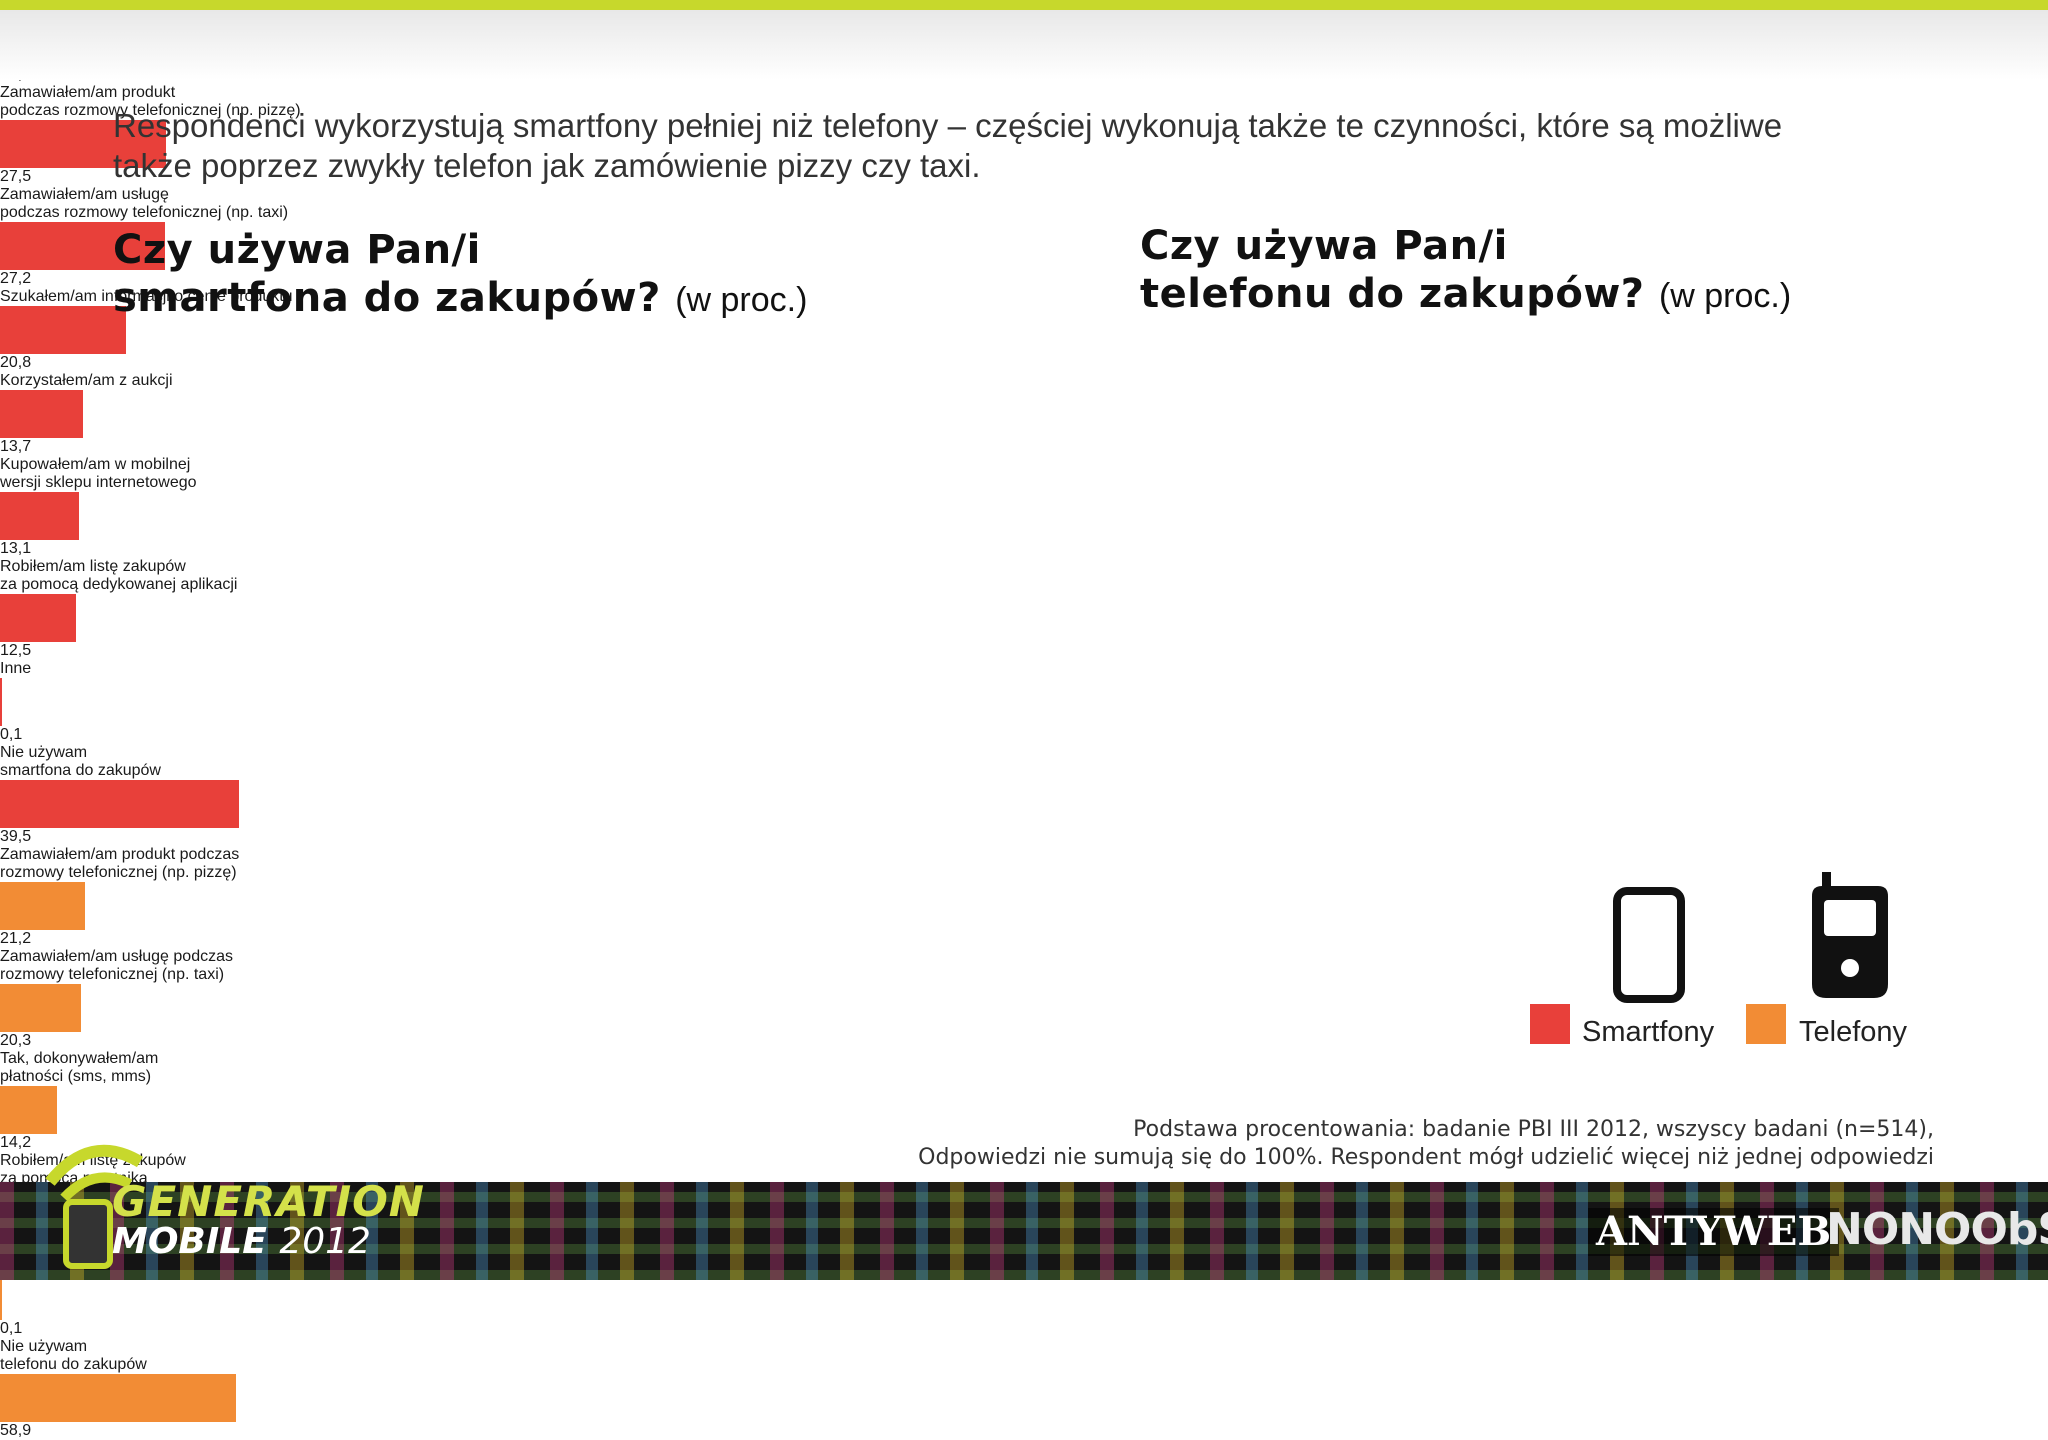 Image resolution: width=2048 pixels, height=1440 pixels. I want to click on value-label: 27,2, so click(16, 278).